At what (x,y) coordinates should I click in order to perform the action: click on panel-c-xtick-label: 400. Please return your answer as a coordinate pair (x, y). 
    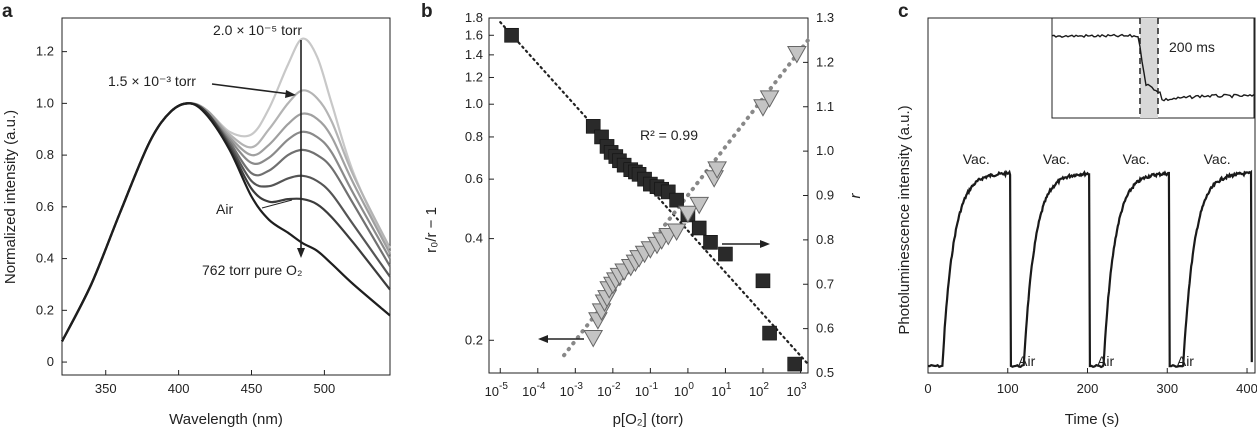
    Looking at the image, I should click on (1246, 388).